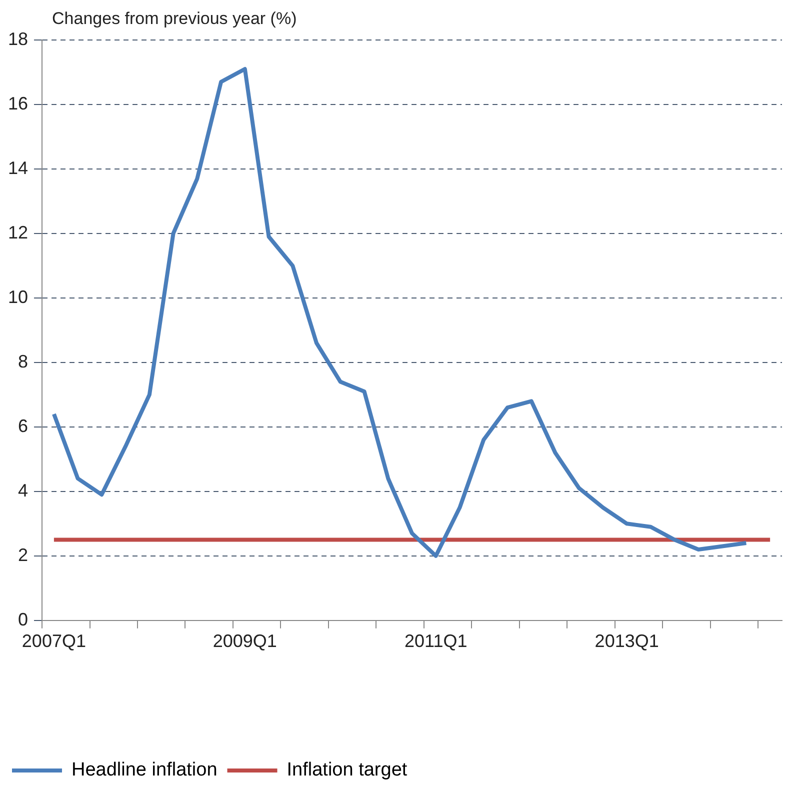 This screenshot has width=786, height=790. Describe the element at coordinates (23, 361) in the screenshot. I see `y-tick-label: 8` at that location.